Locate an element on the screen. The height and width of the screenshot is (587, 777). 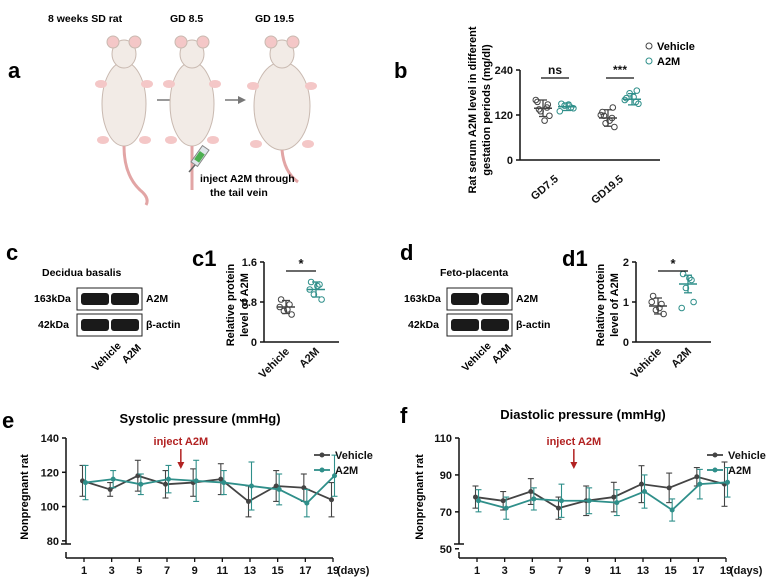
chart-b-ylabel-line2: gestation periods (mg/dl) is located at coordinates (487, 110).